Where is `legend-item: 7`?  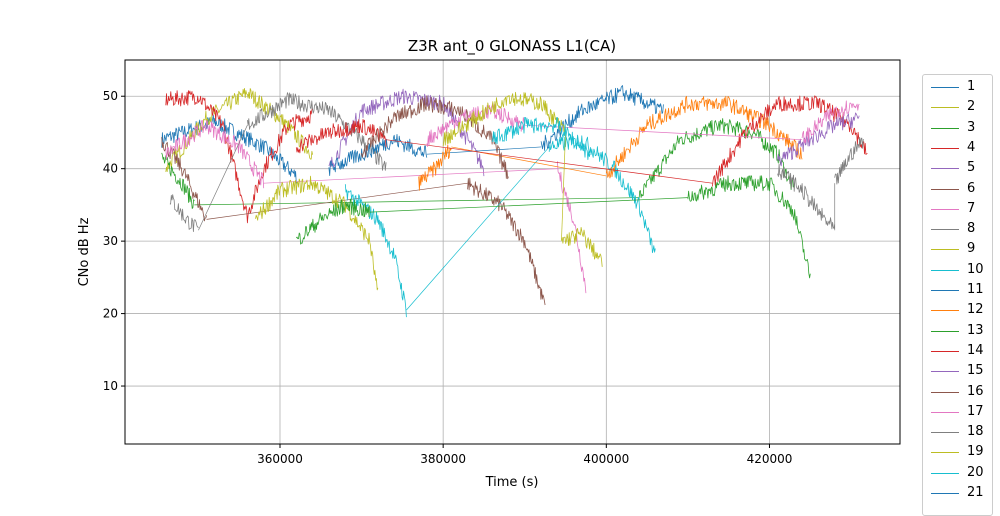 legend-item: 7 is located at coordinates (957, 209).